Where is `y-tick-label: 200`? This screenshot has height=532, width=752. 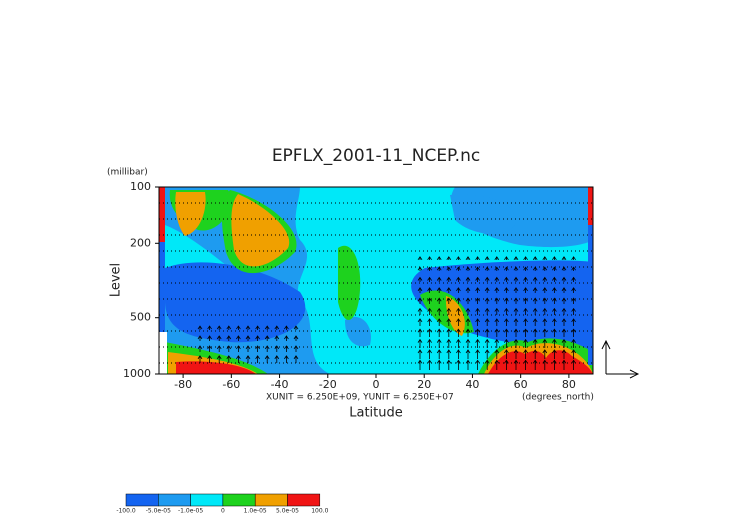 y-tick-label: 200 is located at coordinates (140, 242).